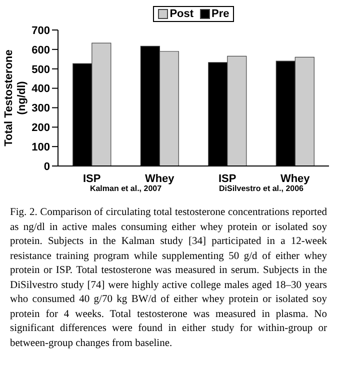 Image resolution: width=337 pixels, height=387 pixels. What do you see at coordinates (41, 108) in the screenshot?
I see `y-tick-label: 300` at bounding box center [41, 108].